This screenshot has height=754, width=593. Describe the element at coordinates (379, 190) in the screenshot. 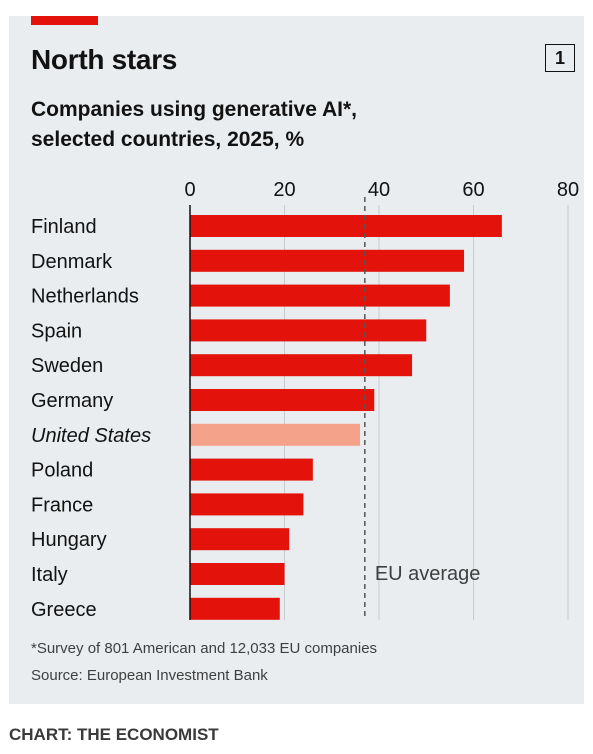

I see `x-tick-label: 40` at that location.